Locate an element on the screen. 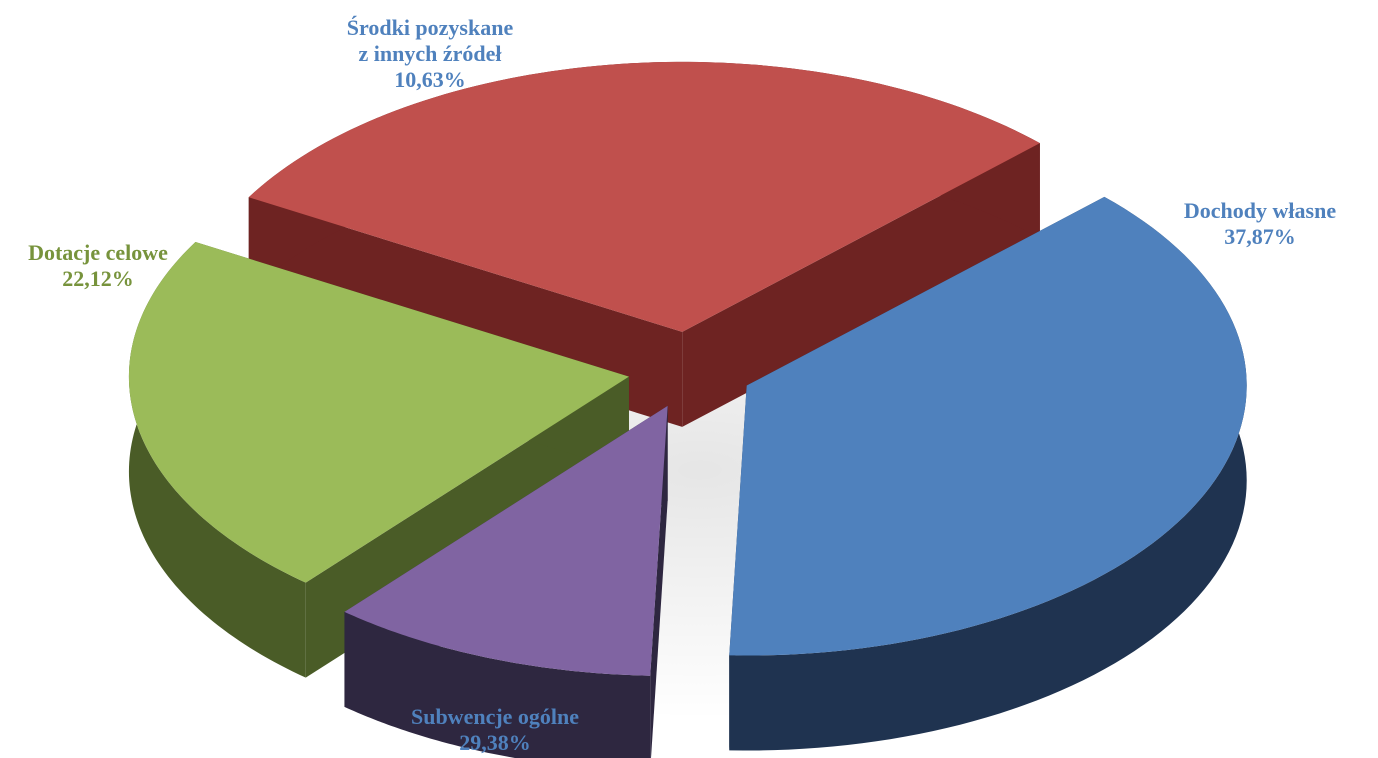  slice-label-name: Dotacje celowe is located at coordinates (98, 252).